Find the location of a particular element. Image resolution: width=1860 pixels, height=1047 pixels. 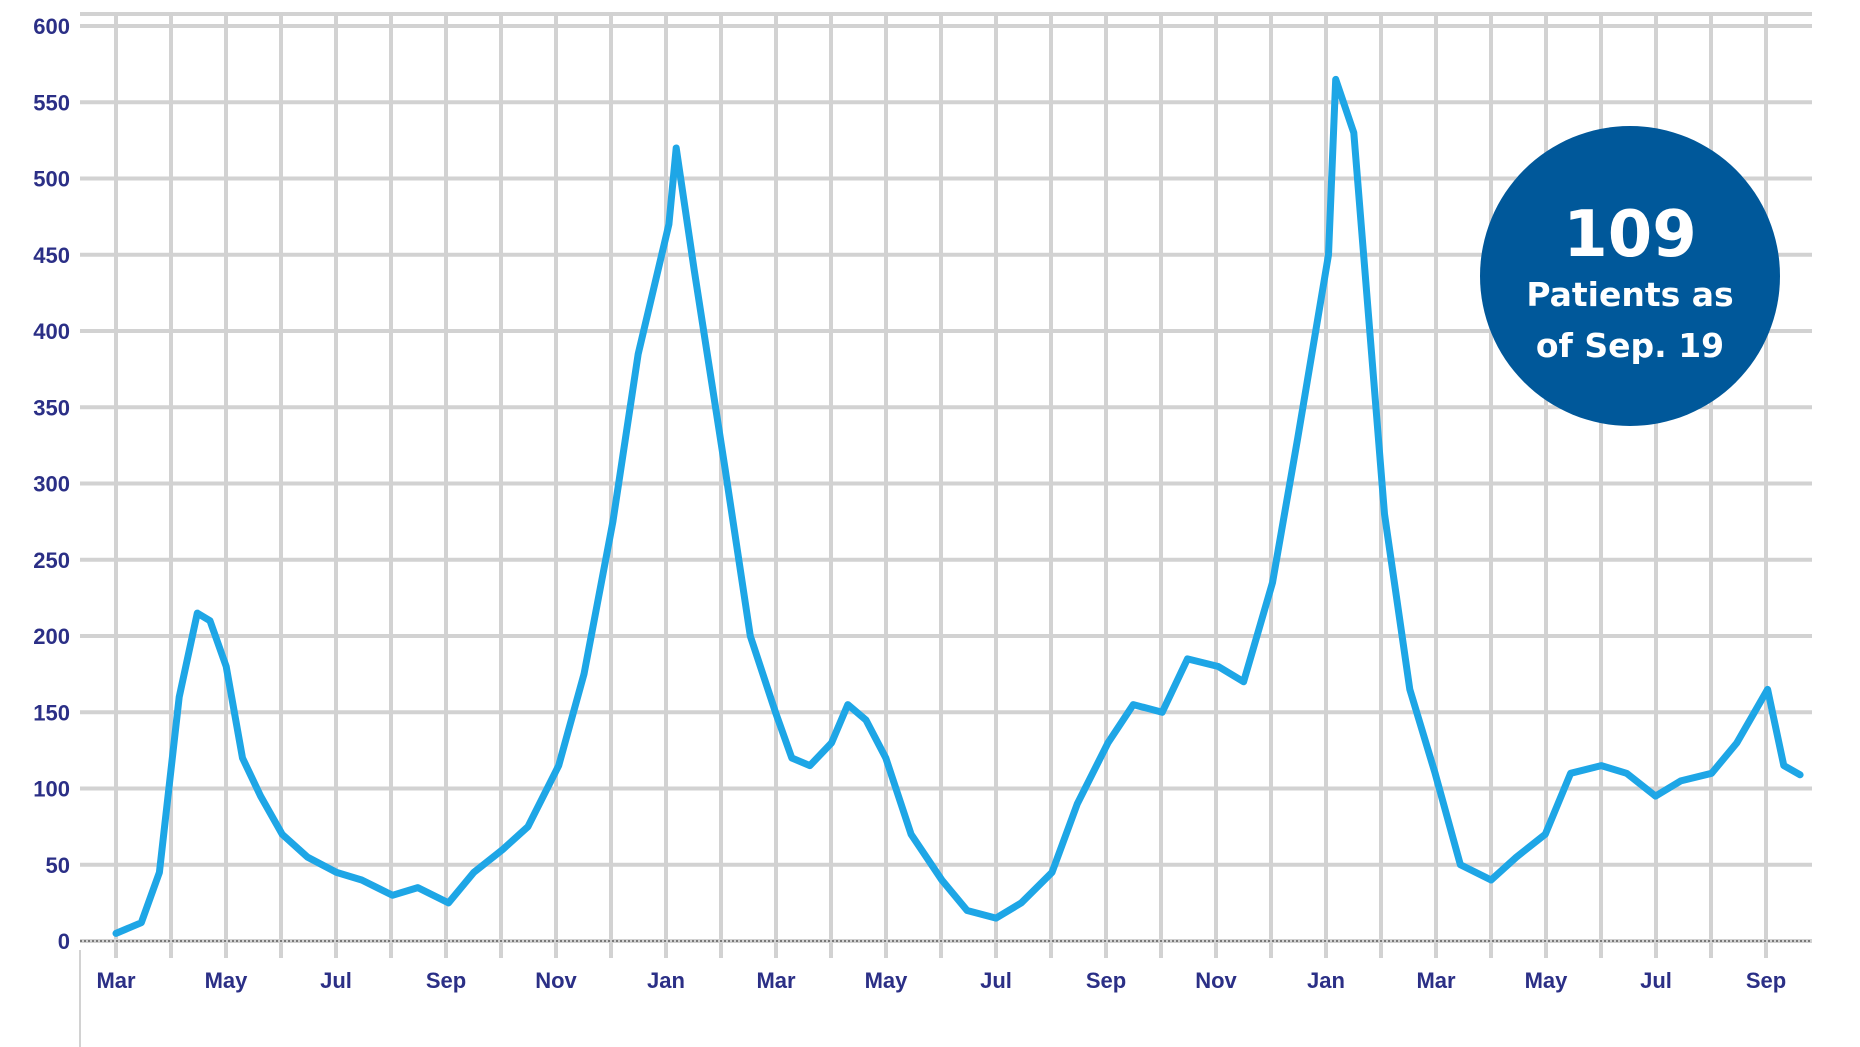

y-tick-label: 250 is located at coordinates (51, 560).